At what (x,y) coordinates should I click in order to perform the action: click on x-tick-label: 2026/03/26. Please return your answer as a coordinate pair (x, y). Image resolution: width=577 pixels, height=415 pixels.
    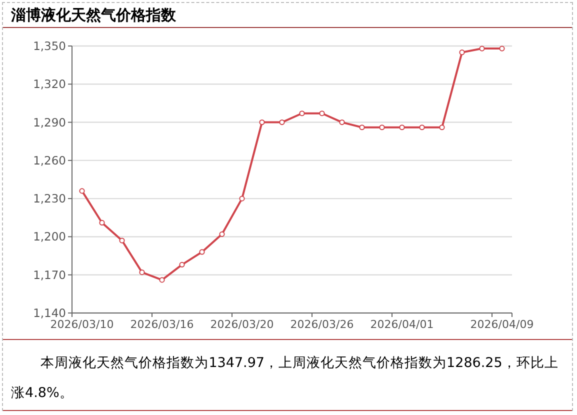
    Looking at the image, I should click on (322, 324).